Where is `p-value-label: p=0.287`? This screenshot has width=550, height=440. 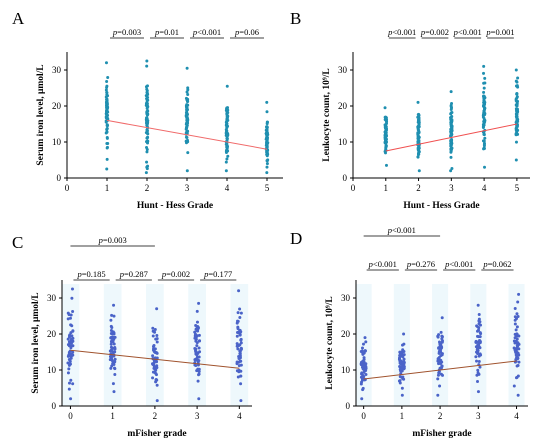
p-value-label: p=0.287 is located at coordinates (133, 274).